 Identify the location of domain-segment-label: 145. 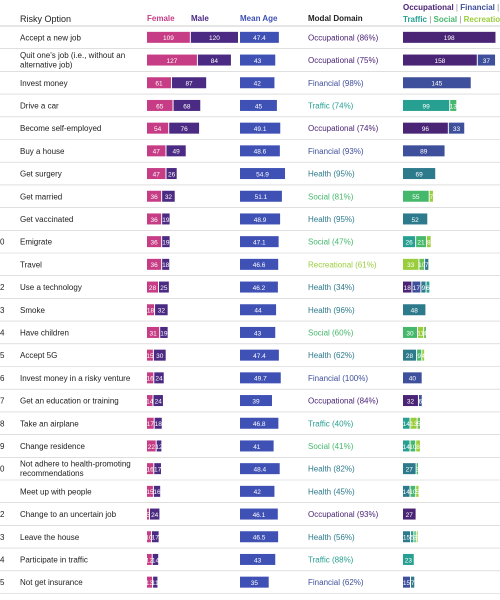
(436, 84).